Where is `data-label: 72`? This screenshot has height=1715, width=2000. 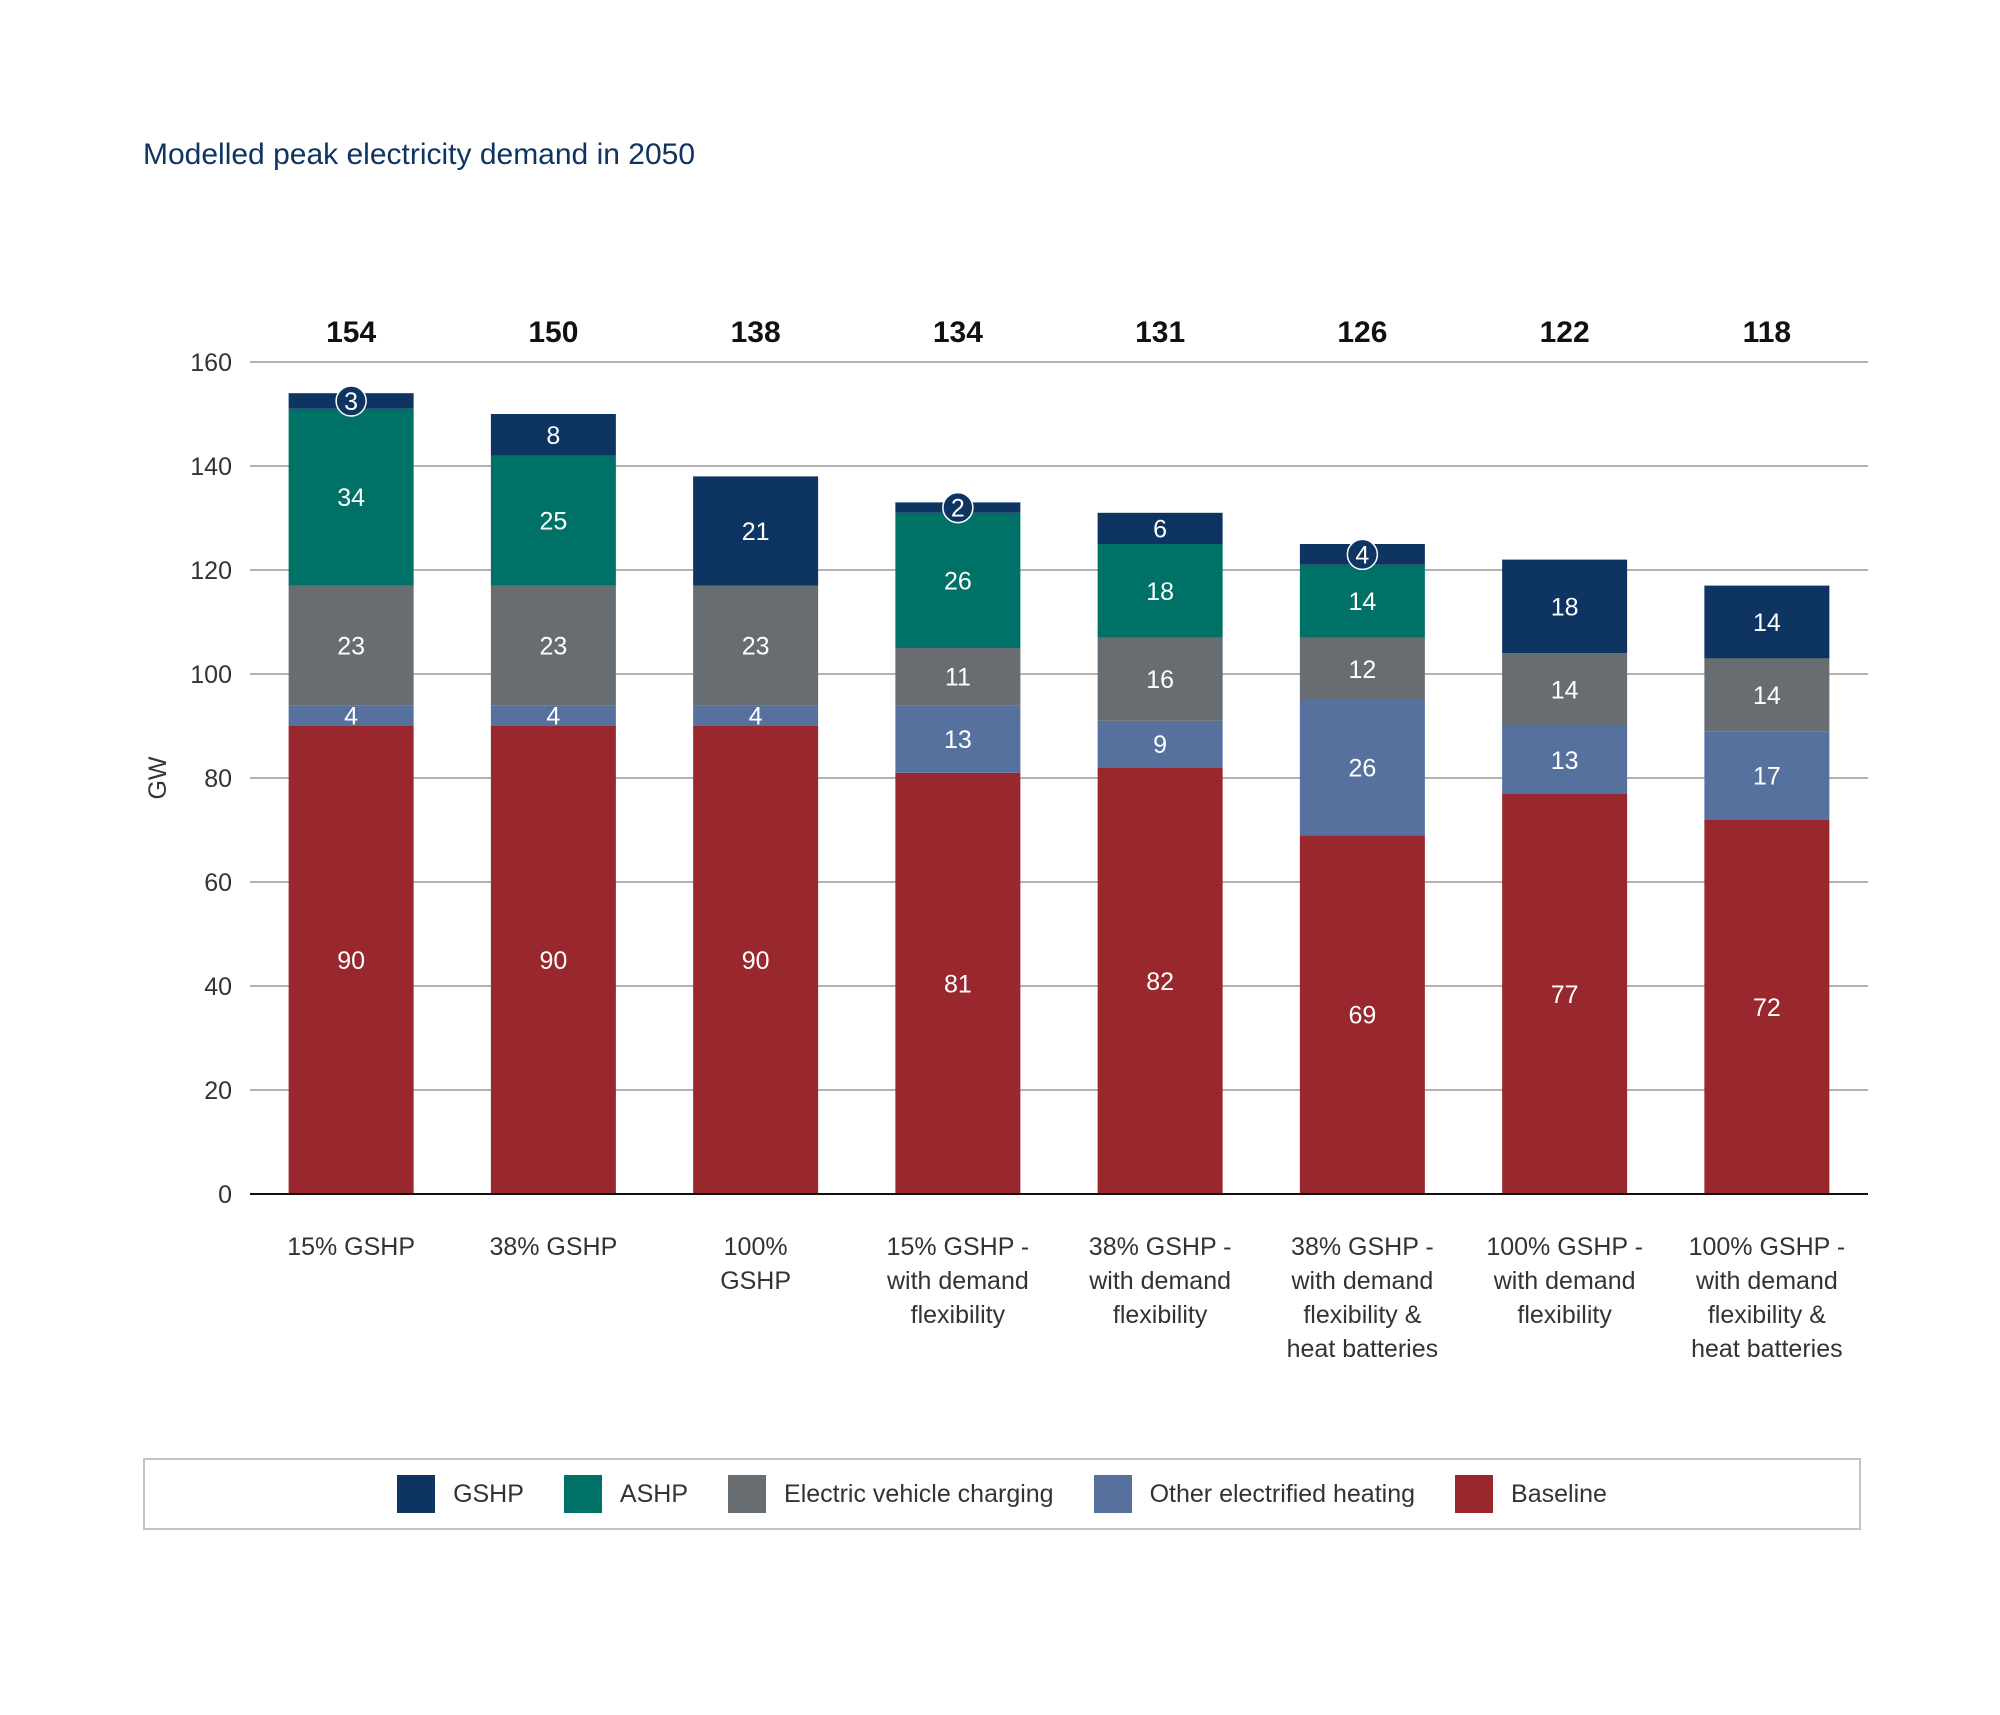 data-label: 72 is located at coordinates (1767, 1008).